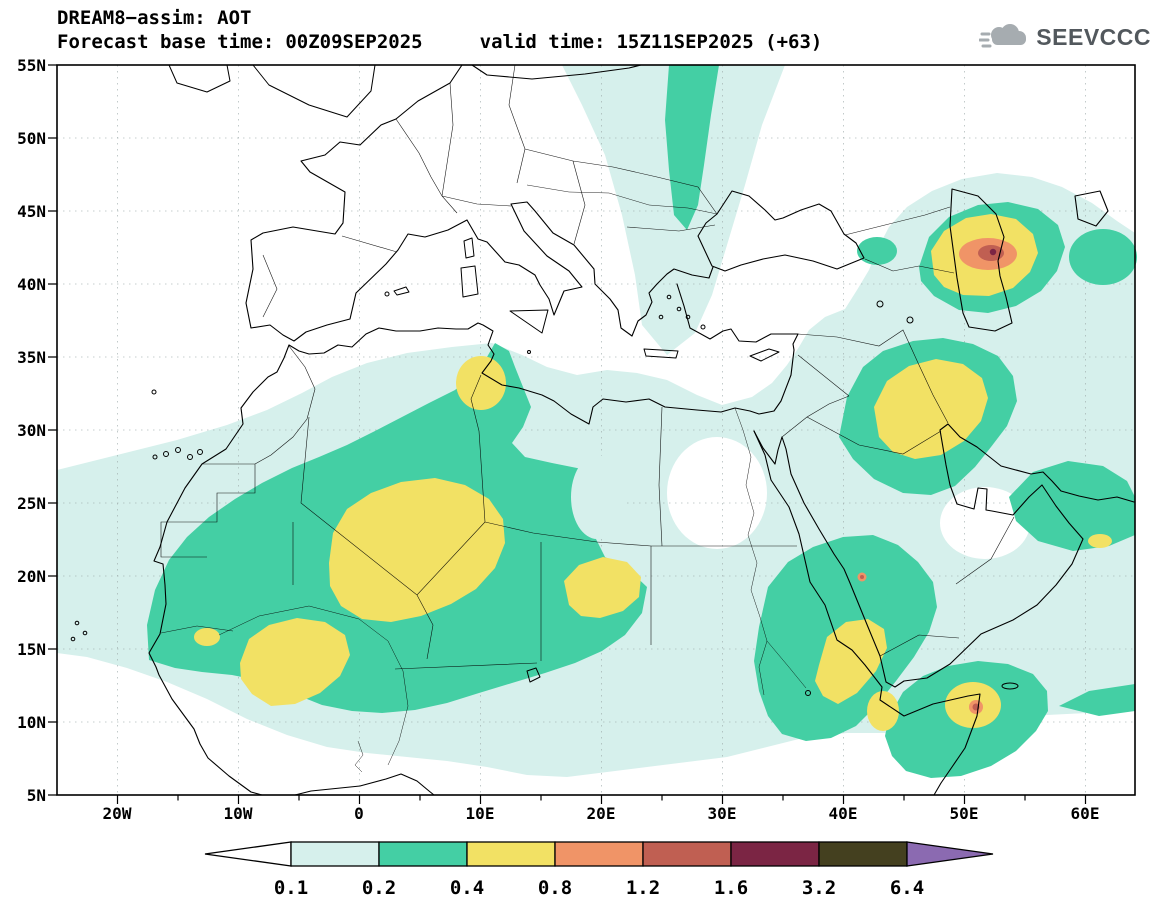 The width and height of the screenshot is (1165, 905). I want to click on colorbar-seg-0.1-0.2, so click(335, 854).